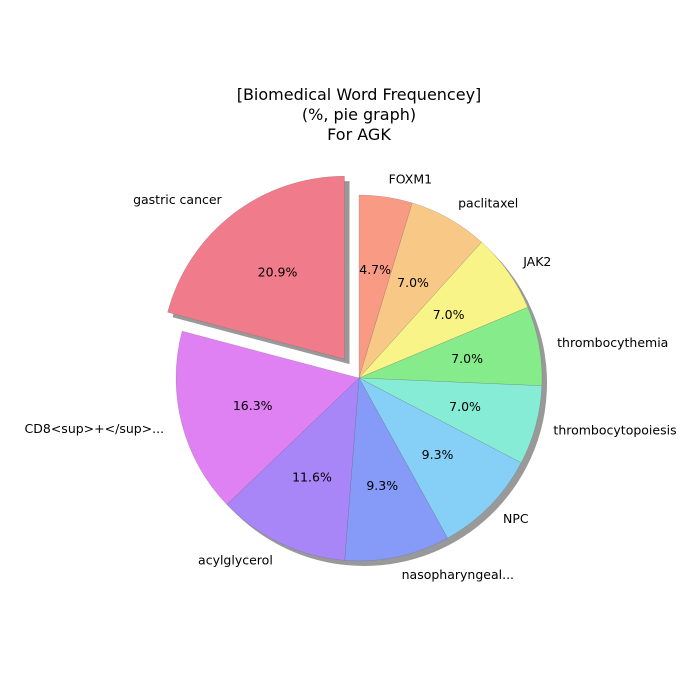 This screenshot has height=700, width=700. I want to click on slice-paclitaxel, so click(420, 290).